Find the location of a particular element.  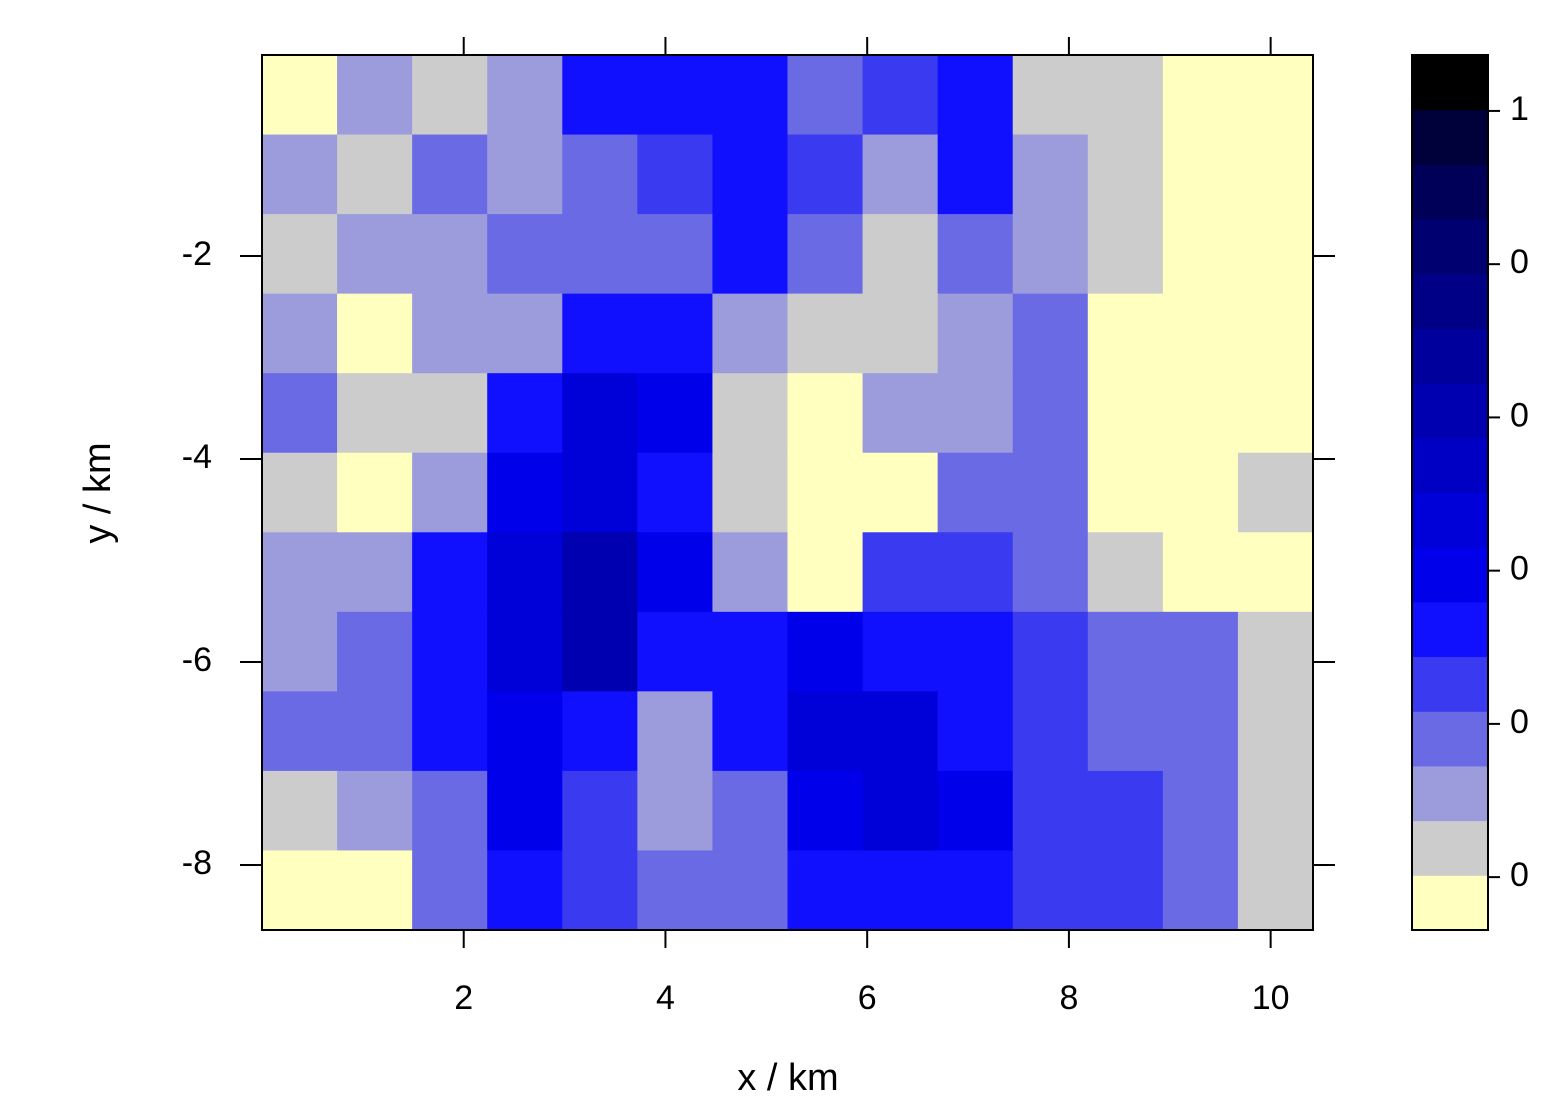

x-tick-label: 4 is located at coordinates (665, 998).